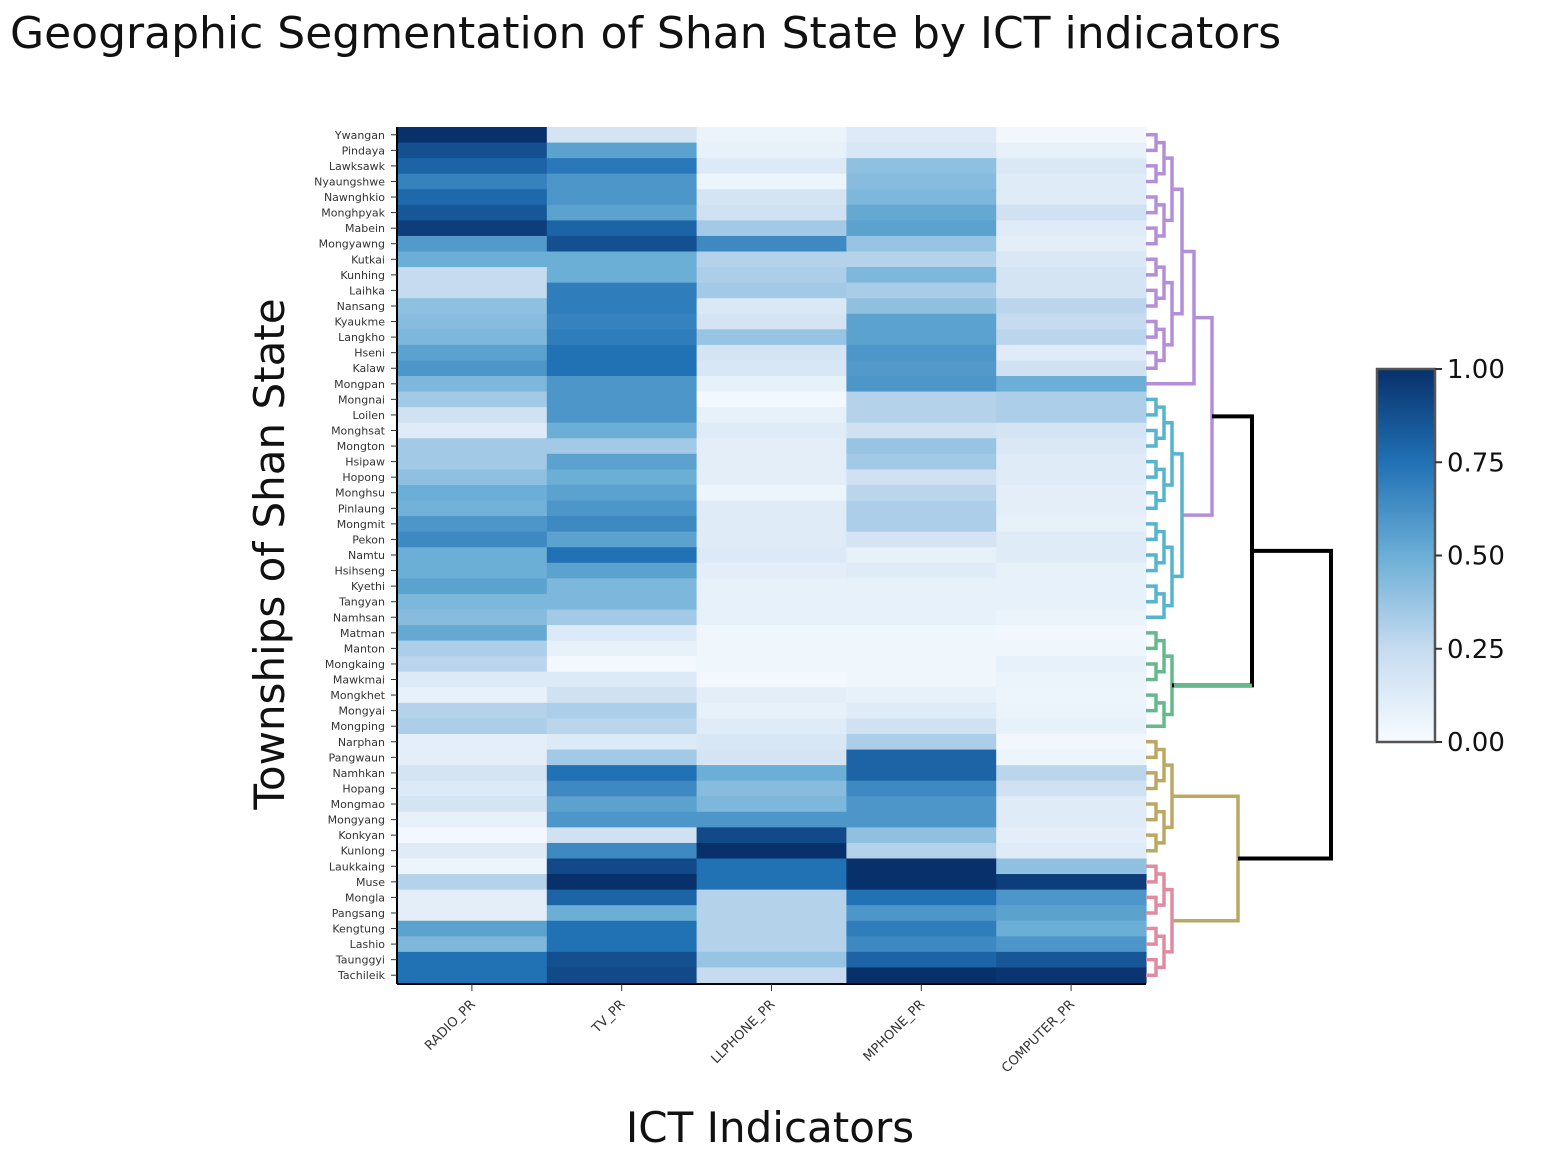  I want to click on heatmap-cell-kunlong-radio_pr, so click(472, 851).